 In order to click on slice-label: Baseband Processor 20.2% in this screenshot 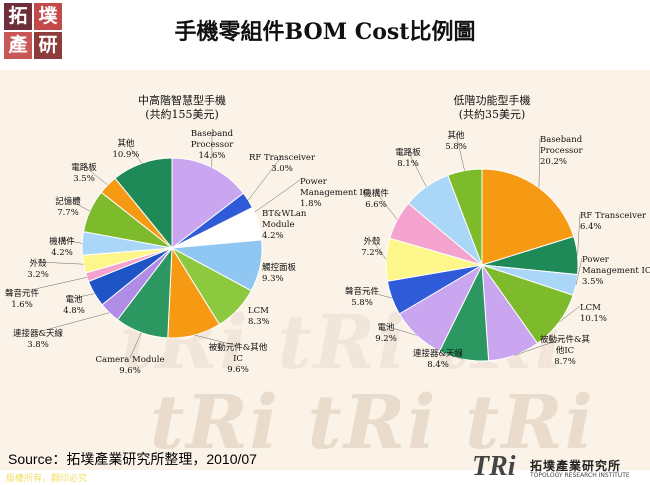, I will do `click(562, 151)`.